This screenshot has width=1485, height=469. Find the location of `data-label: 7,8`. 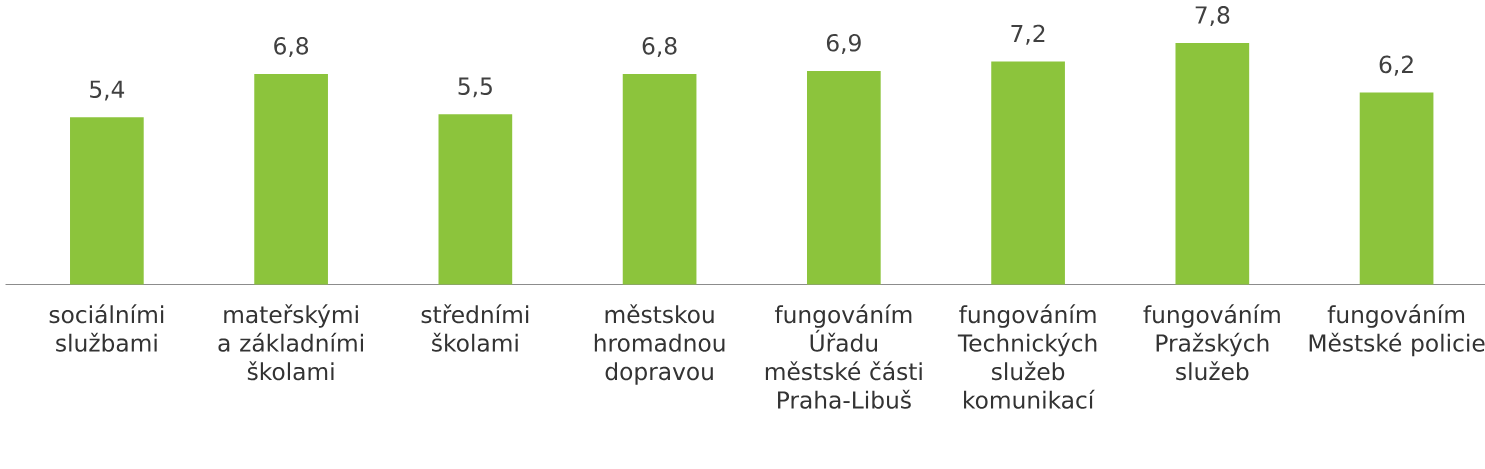

data-label: 7,8 is located at coordinates (1212, 16).